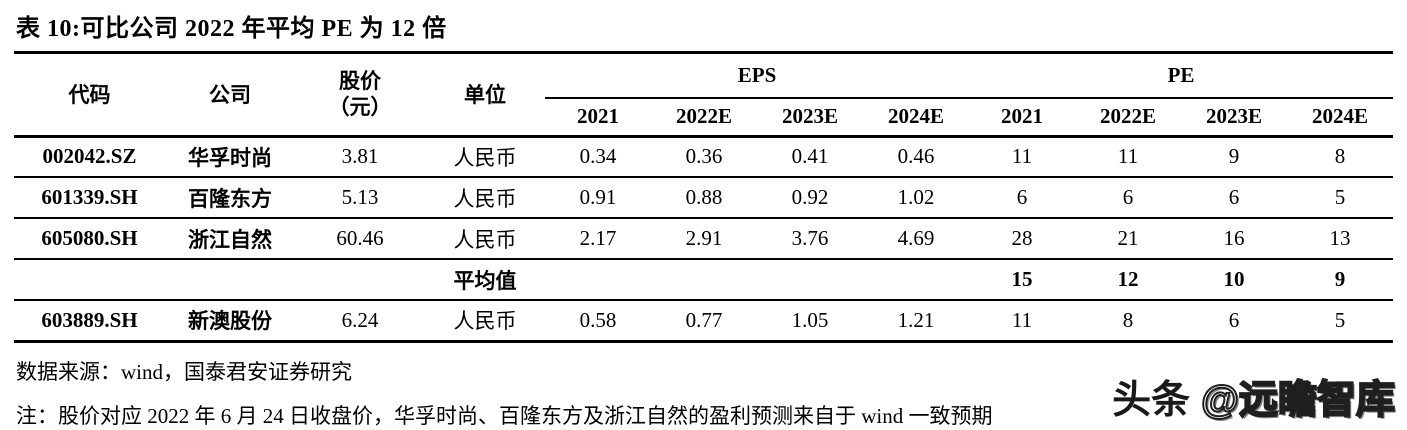  What do you see at coordinates (1234, 280) in the screenshot?
I see `cell-pe-2023e: 10` at bounding box center [1234, 280].